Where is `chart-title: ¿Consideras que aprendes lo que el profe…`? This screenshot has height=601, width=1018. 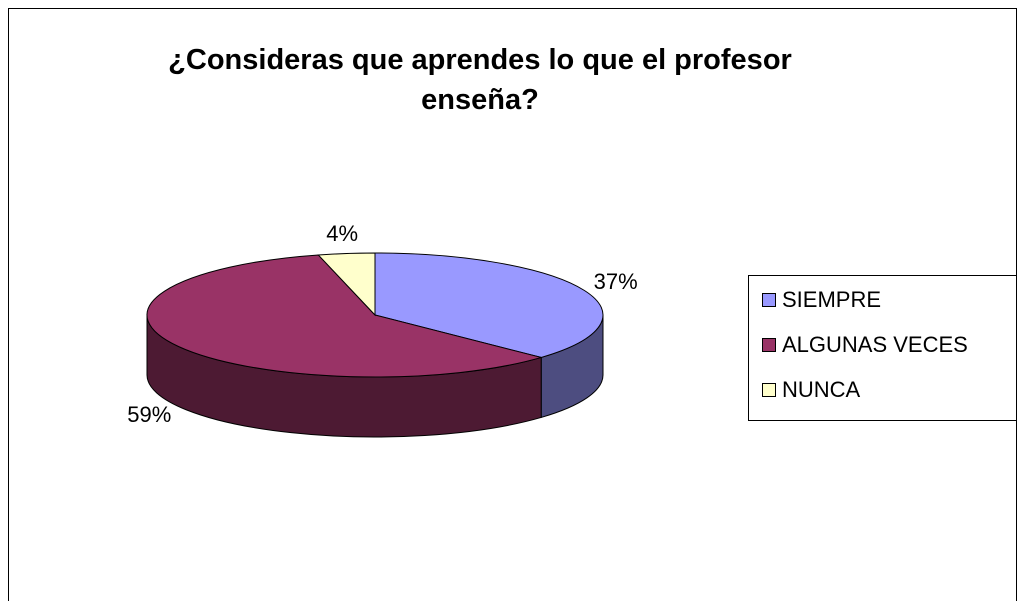
chart-title: ¿Consideras que aprendes lo que el profe… is located at coordinates (480, 80).